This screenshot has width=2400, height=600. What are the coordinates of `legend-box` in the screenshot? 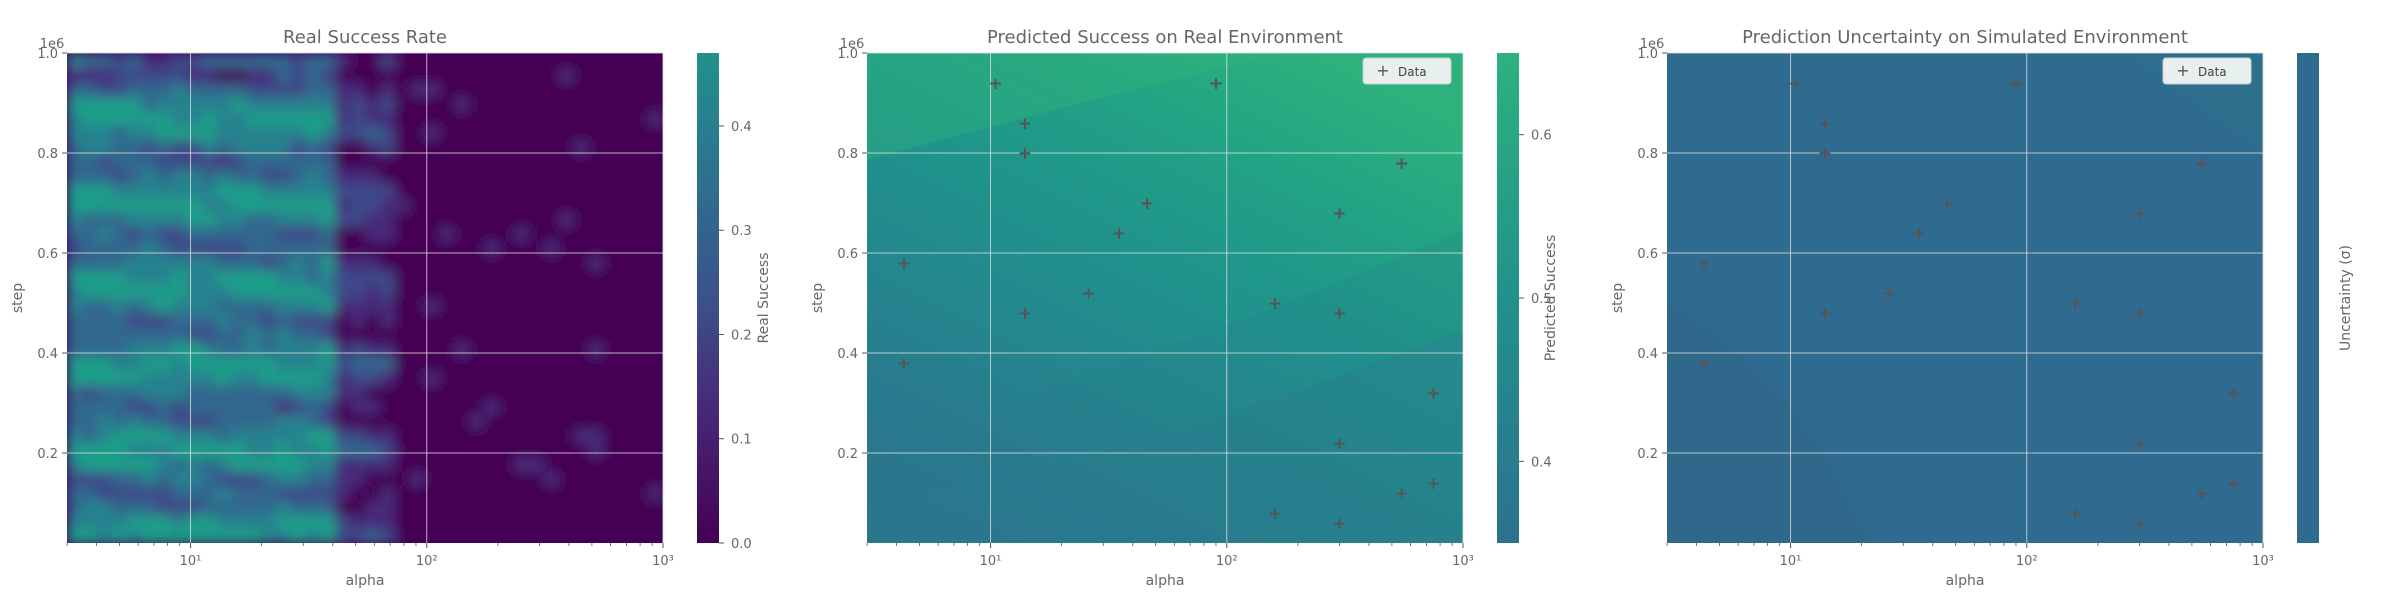 It's located at (2207, 71).